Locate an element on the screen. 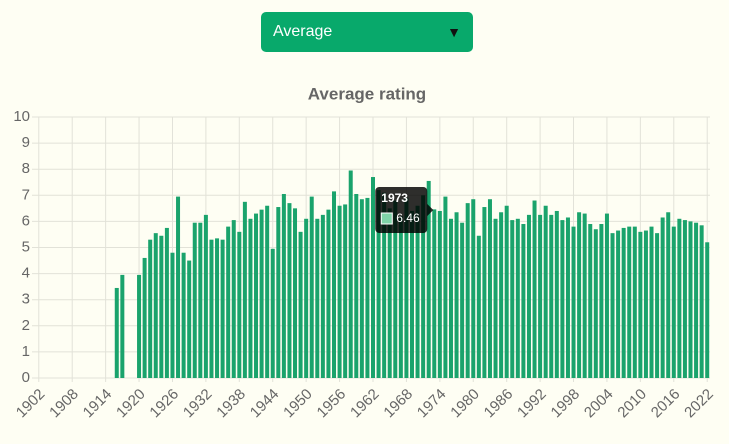 The width and height of the screenshot is (729, 444). chart-title: Average rating is located at coordinates (367, 93).